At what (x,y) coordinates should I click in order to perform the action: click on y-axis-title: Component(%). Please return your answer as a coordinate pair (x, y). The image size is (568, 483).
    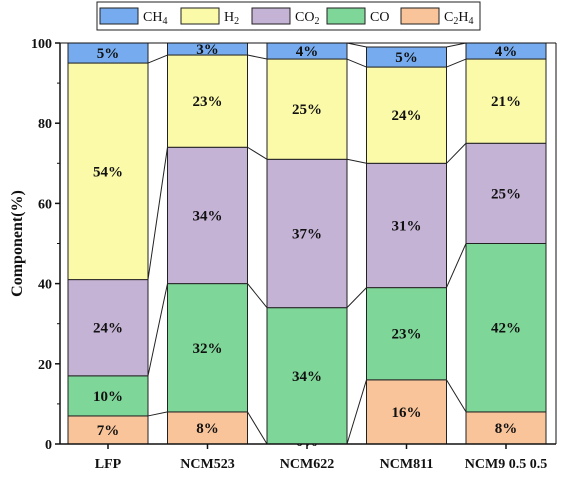
    Looking at the image, I should click on (17, 243).